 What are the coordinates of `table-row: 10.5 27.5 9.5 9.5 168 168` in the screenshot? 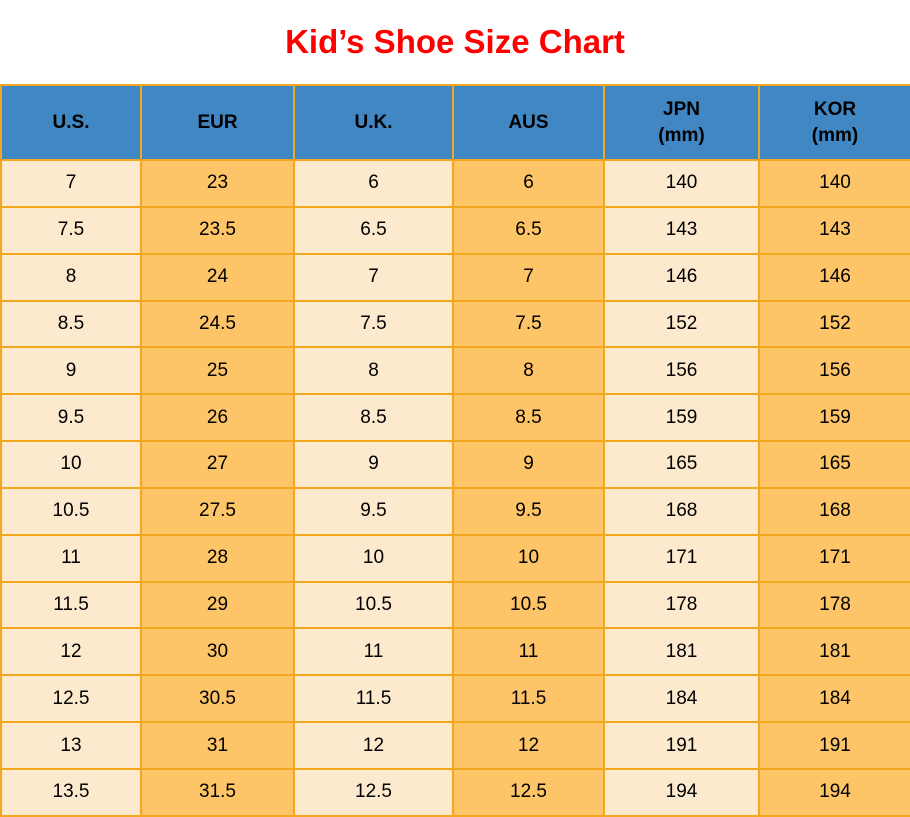 It's located at (455, 511).